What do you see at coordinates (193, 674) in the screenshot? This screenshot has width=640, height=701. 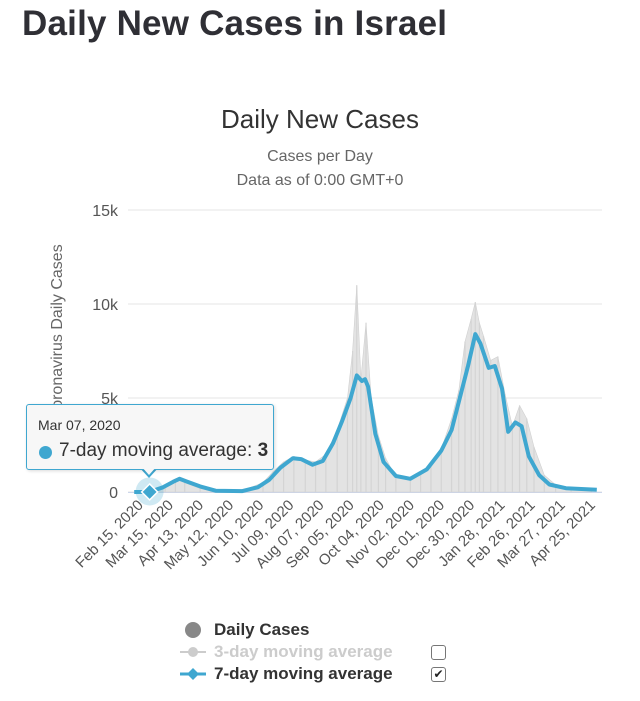 I see `legend-line-diamond-icon` at bounding box center [193, 674].